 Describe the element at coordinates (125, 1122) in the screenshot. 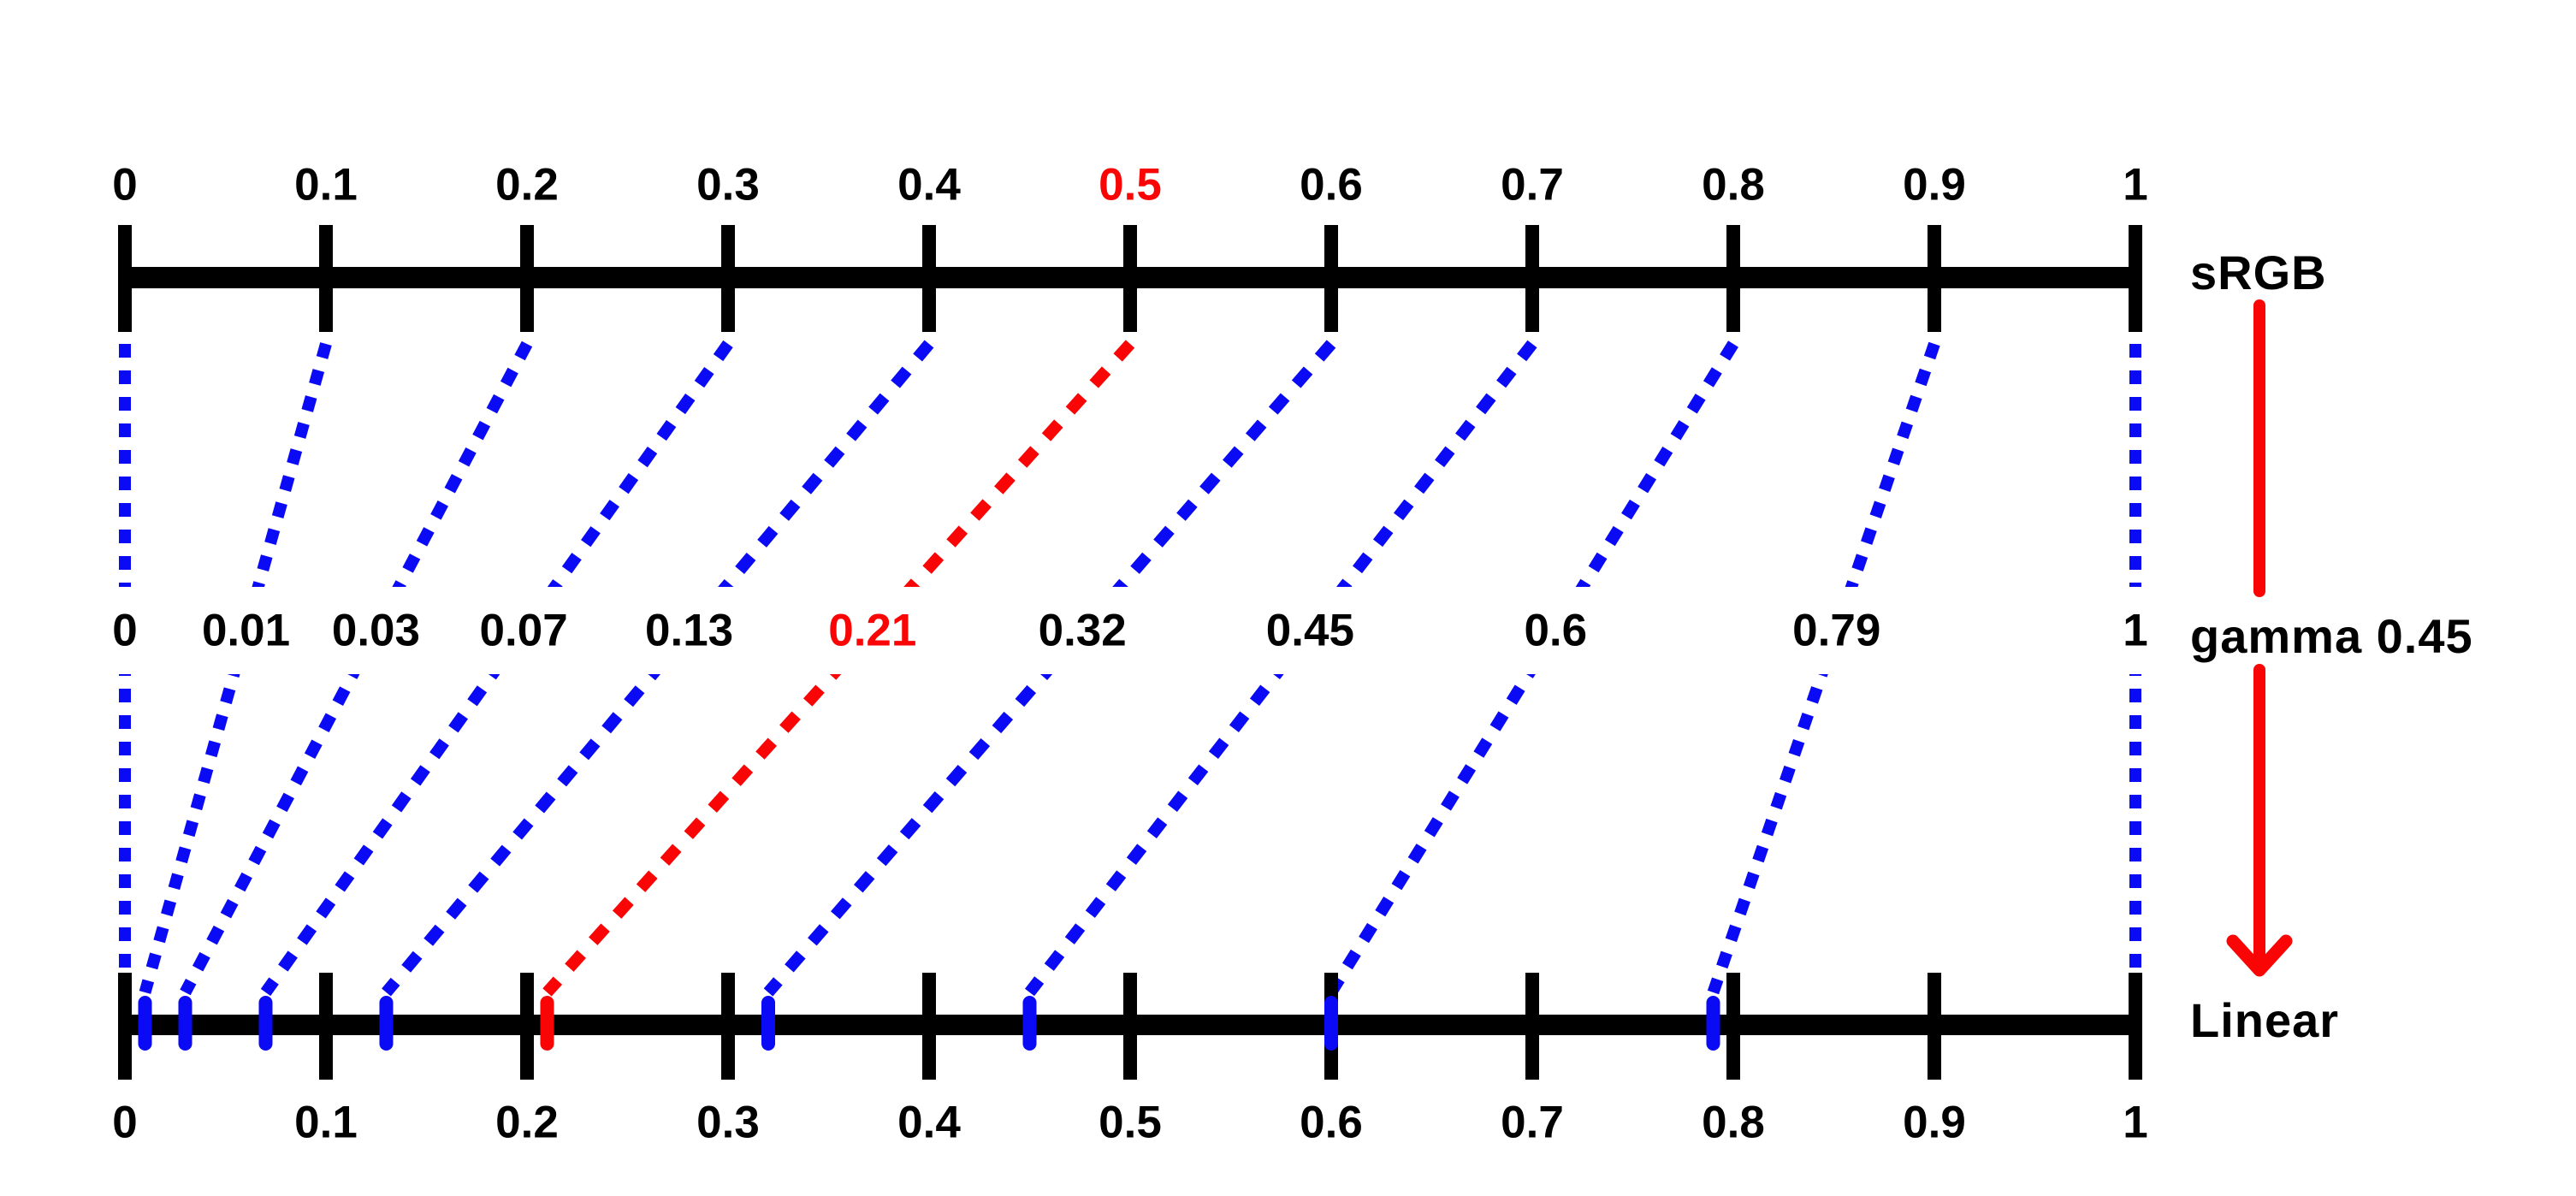

I see `linear-tick-label: 0` at that location.